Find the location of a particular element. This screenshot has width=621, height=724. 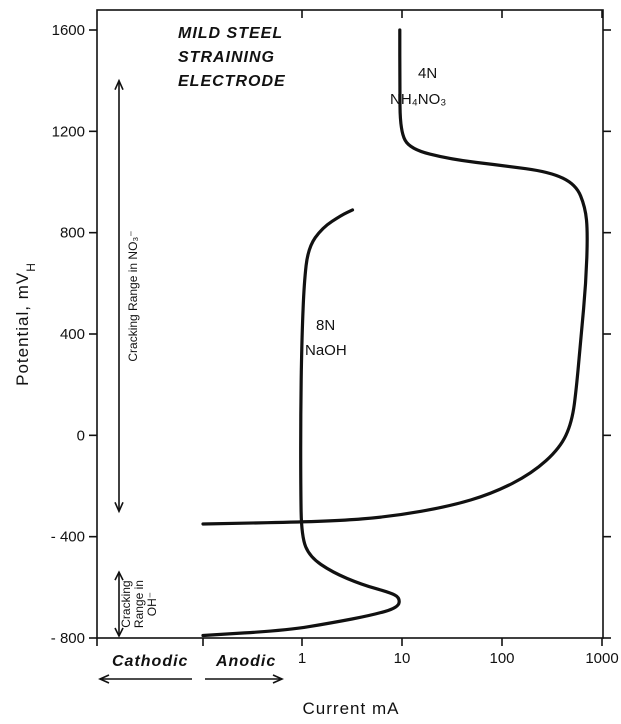

naoh-formula: NaOH is located at coordinates (326, 350).